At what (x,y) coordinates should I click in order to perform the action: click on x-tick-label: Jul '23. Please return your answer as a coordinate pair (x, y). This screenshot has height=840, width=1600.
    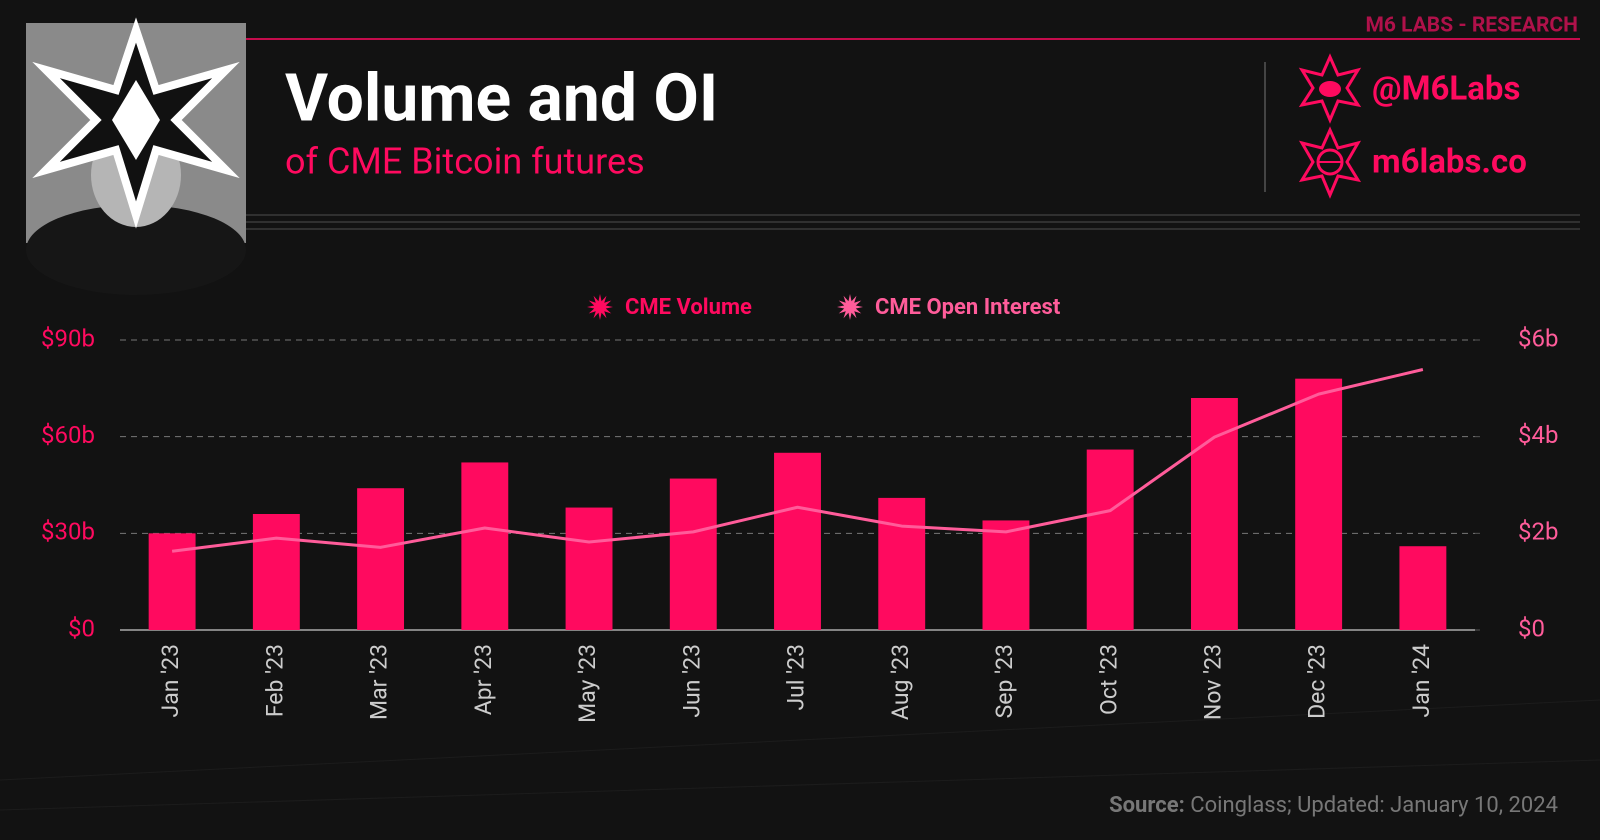
    Looking at the image, I should click on (796, 677).